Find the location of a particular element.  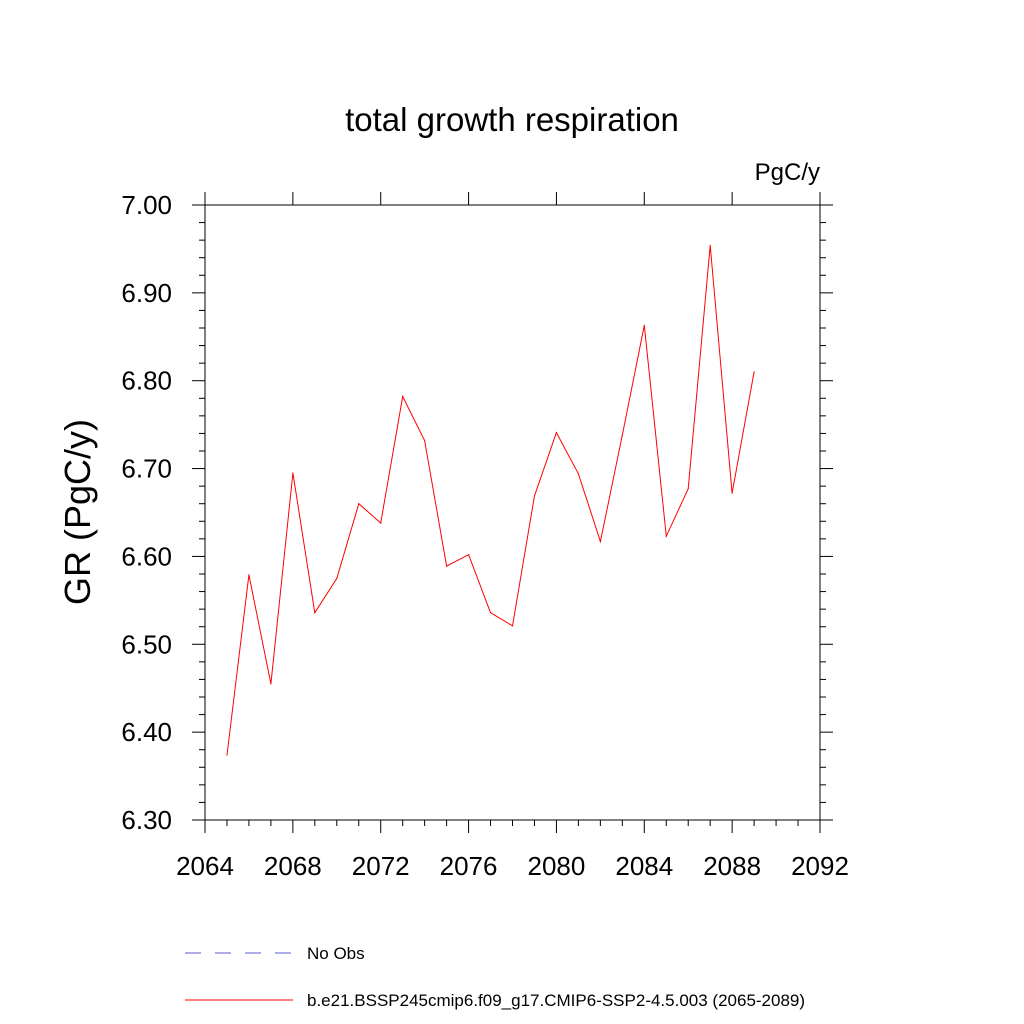

x-tick-label: 2072 is located at coordinates (381, 866).